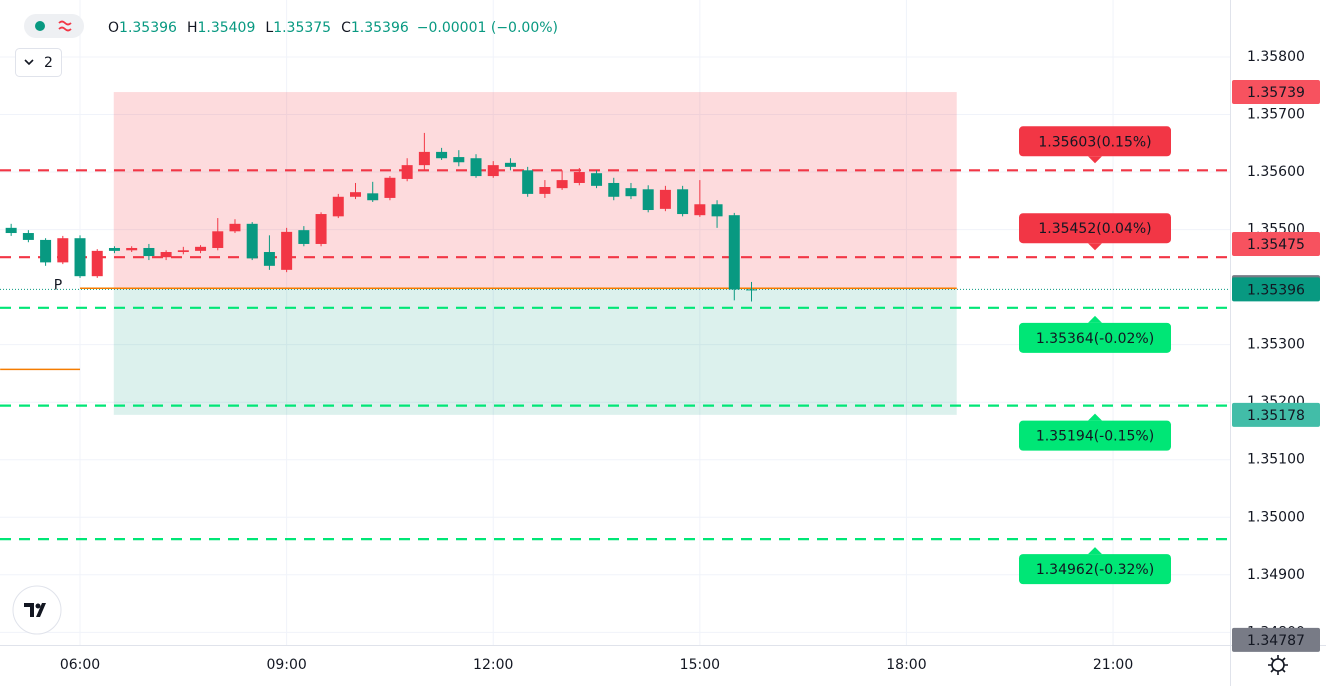  Describe the element at coordinates (65, 26) in the screenshot. I see `wave-icon` at that location.